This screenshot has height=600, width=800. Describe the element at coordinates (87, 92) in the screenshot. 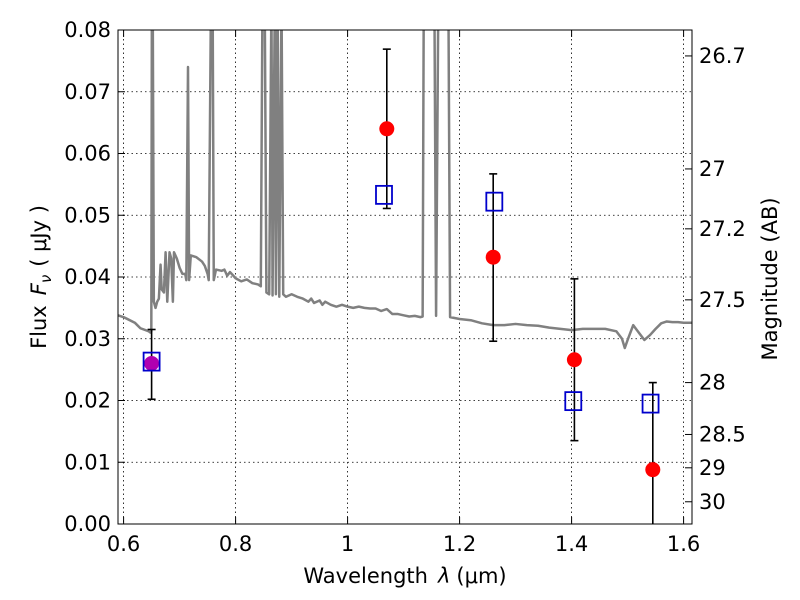

I see `y-tick-label: 0.07` at that location.